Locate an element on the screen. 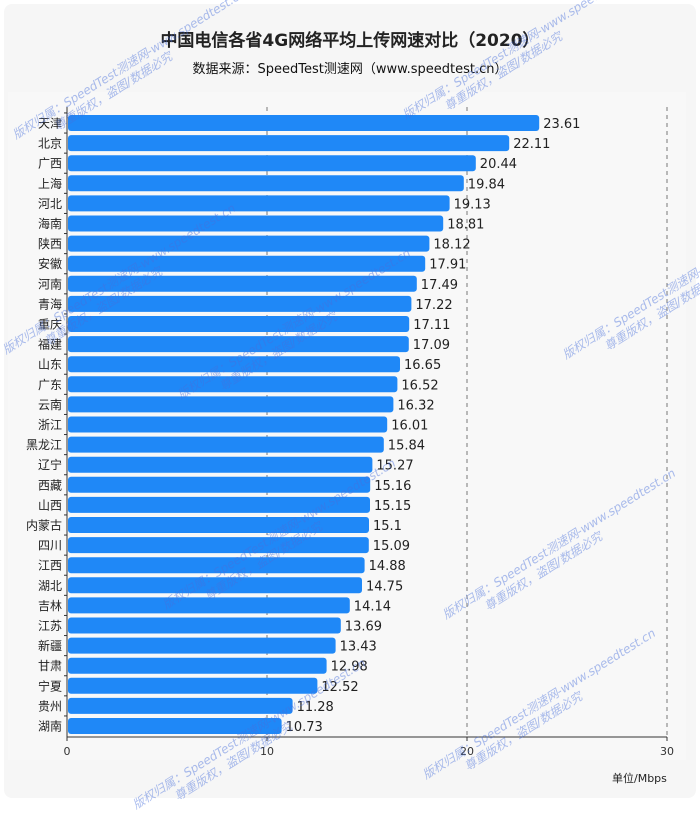 The height and width of the screenshot is (825, 700). category-label: 海南 is located at coordinates (50, 223).